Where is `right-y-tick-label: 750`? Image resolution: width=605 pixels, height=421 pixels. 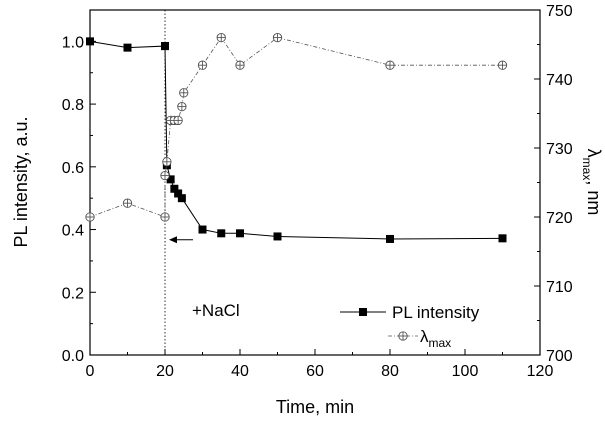 right-y-tick-label: 750 is located at coordinates (559, 11).